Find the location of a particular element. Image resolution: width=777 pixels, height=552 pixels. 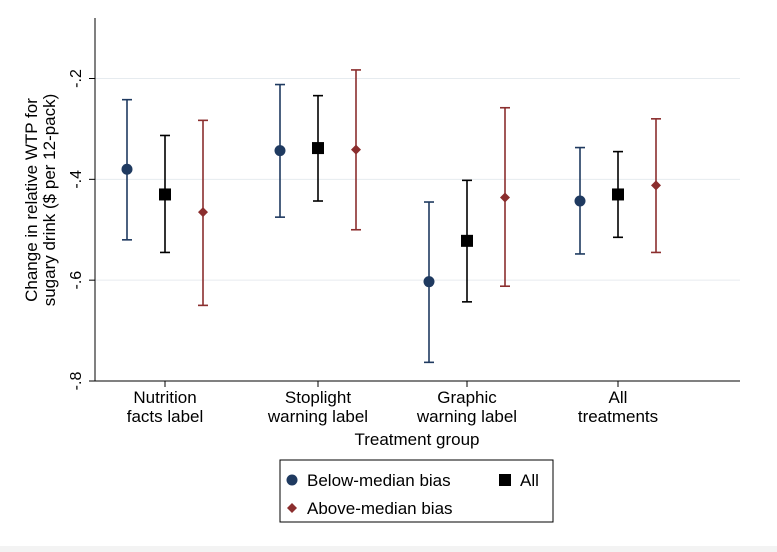

legend-box is located at coordinates (416, 491).